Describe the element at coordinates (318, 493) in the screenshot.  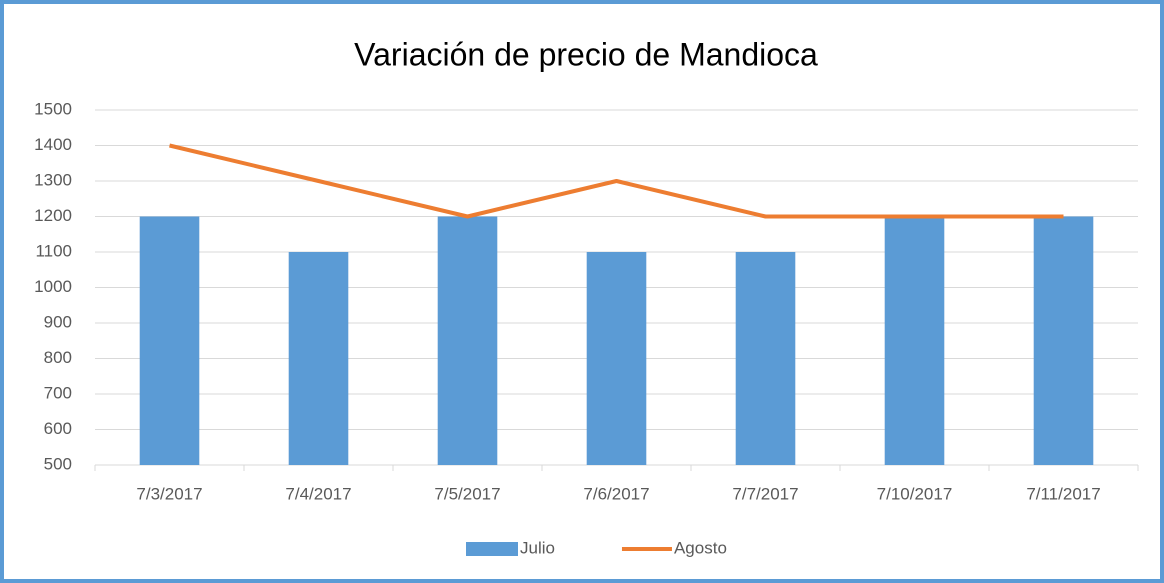
I see `x-tick-label: 7/4/2017` at that location.